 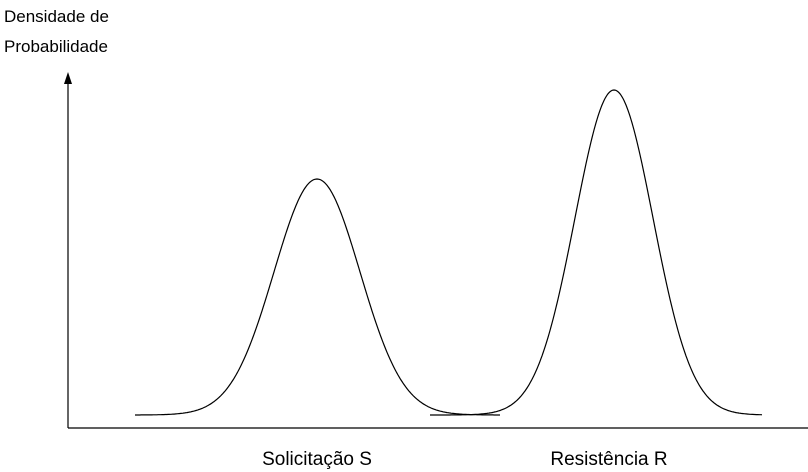 What do you see at coordinates (56, 31) in the screenshot?
I see `y-axis-label: Densidade de Probabilidade` at bounding box center [56, 31].